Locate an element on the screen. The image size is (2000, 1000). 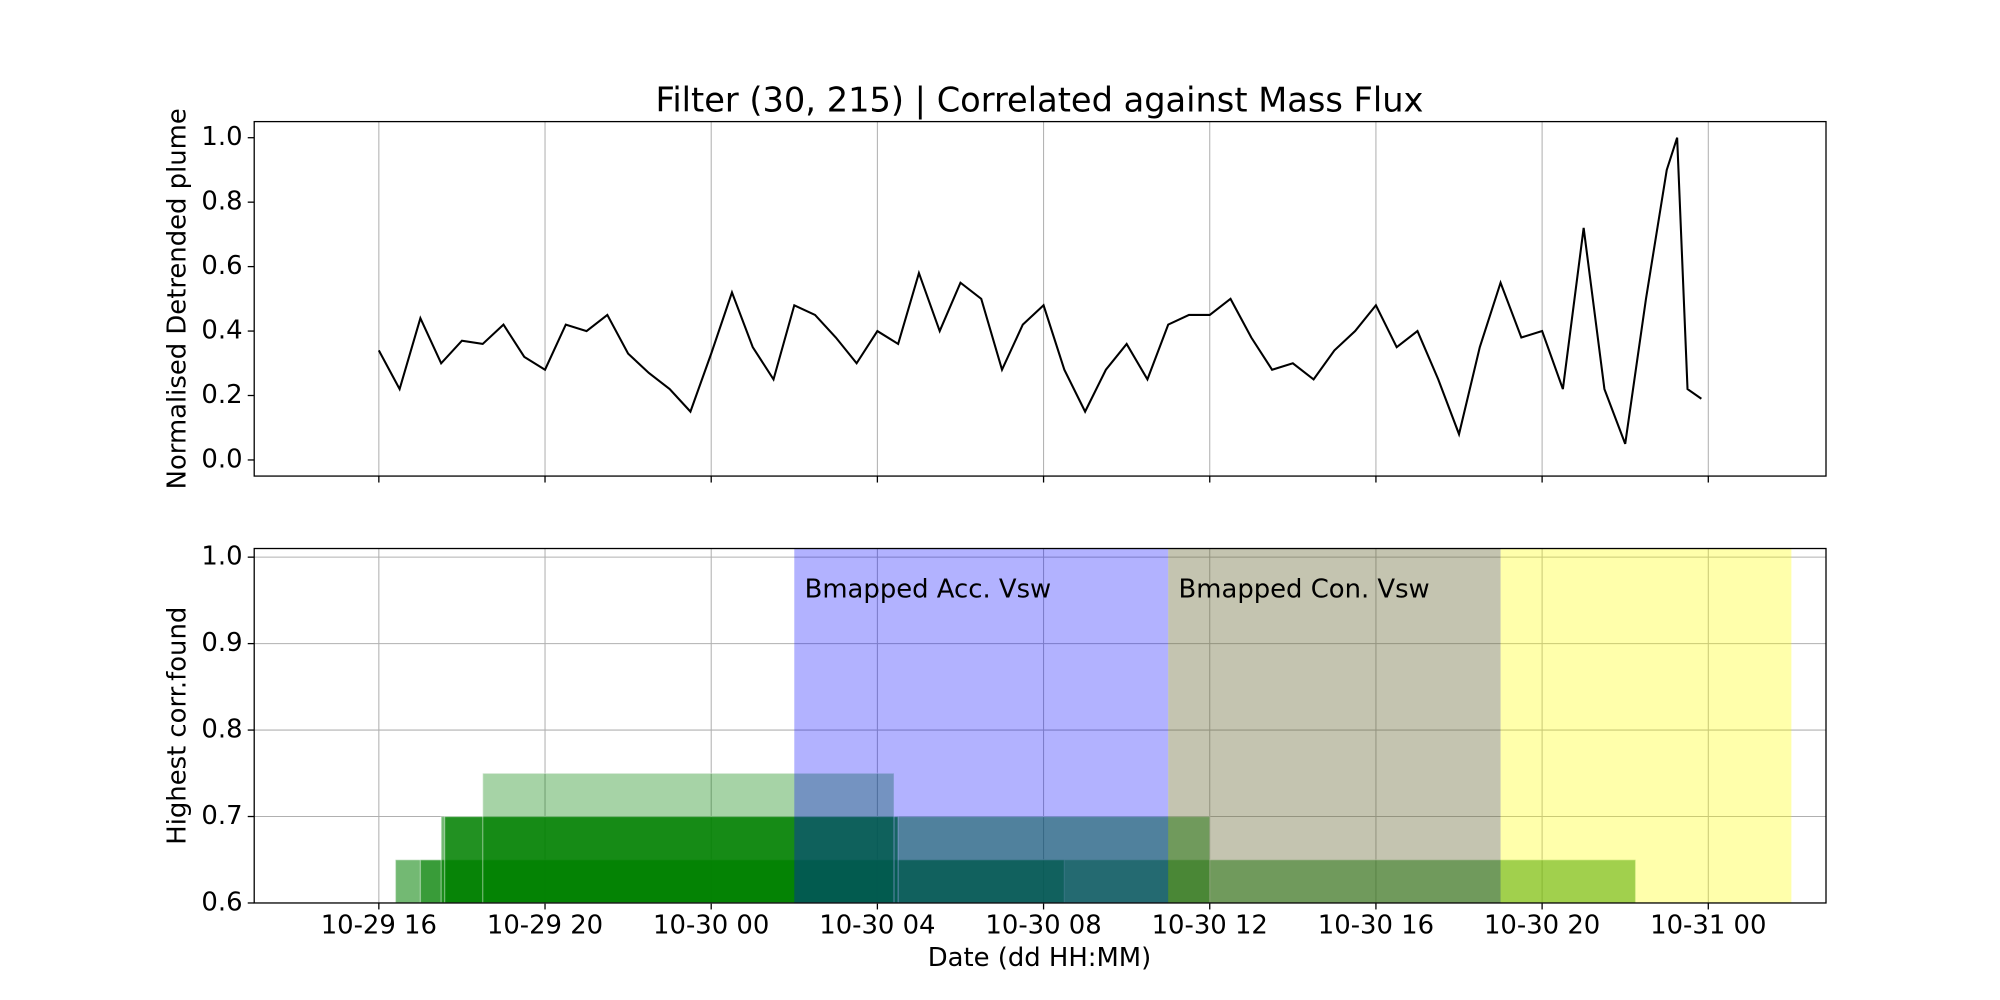
x-tick-label: 10-31 00 is located at coordinates (1708, 926).